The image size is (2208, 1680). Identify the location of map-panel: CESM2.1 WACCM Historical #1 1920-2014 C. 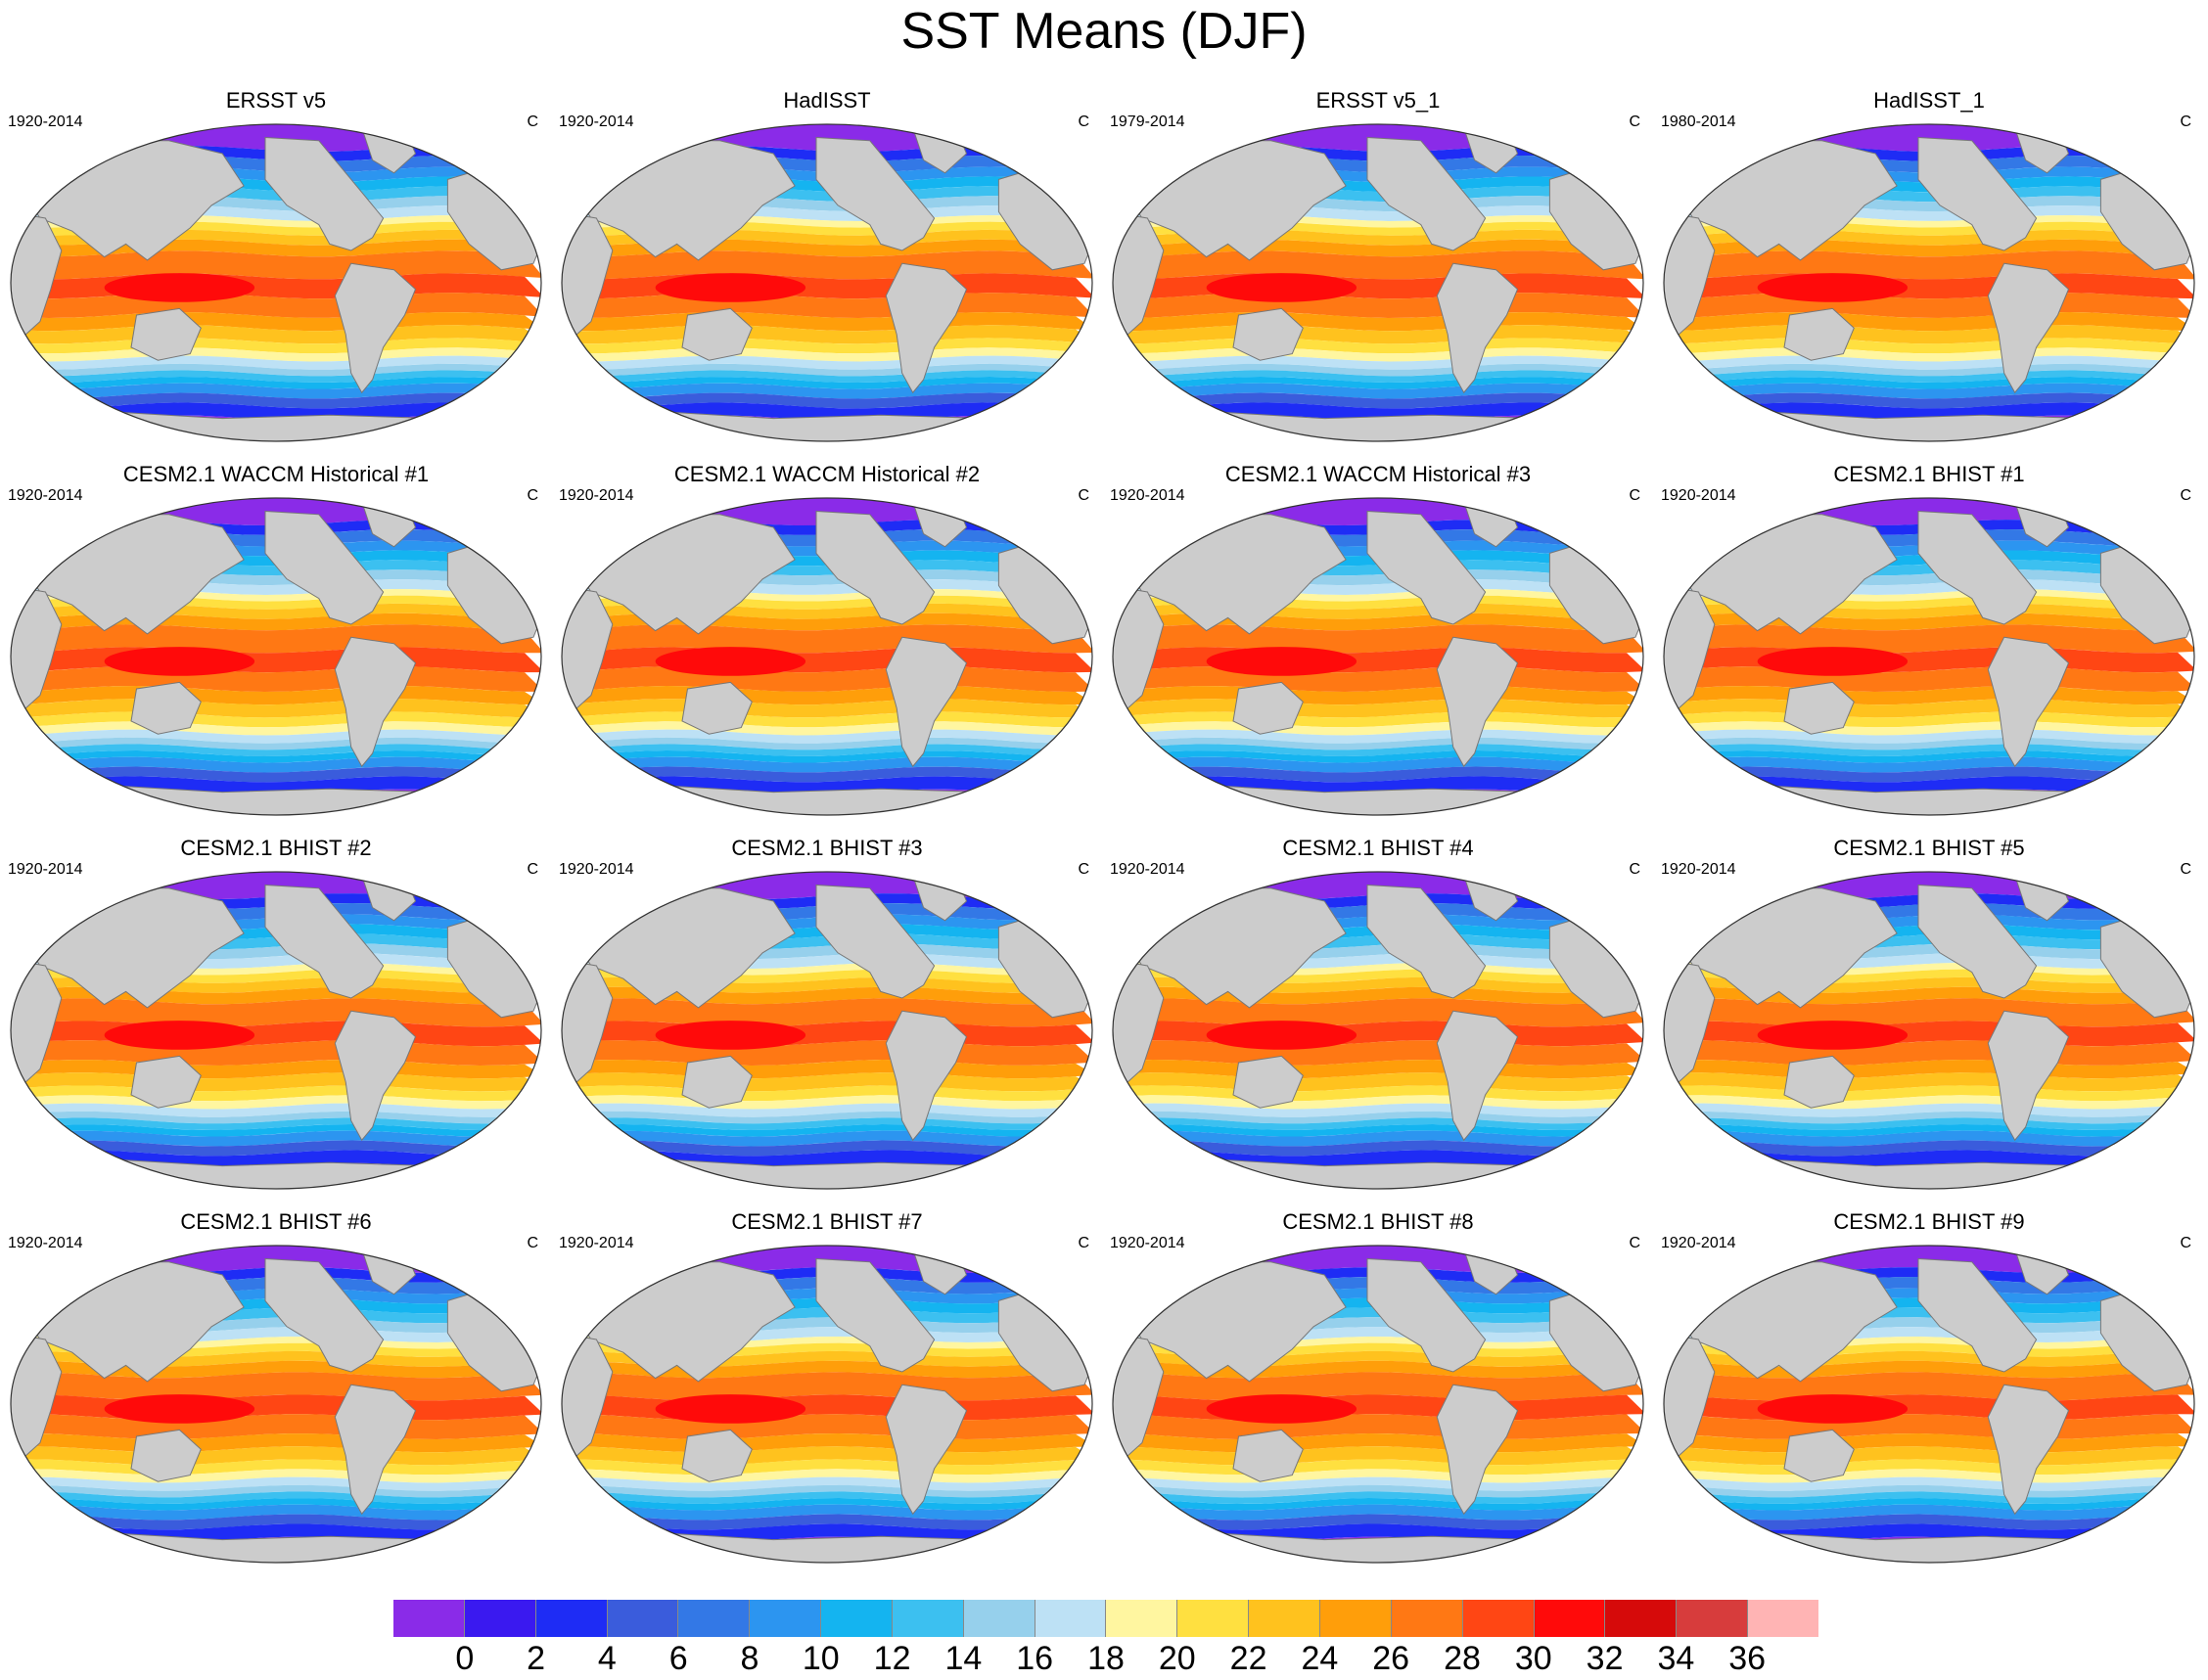
(276, 648).